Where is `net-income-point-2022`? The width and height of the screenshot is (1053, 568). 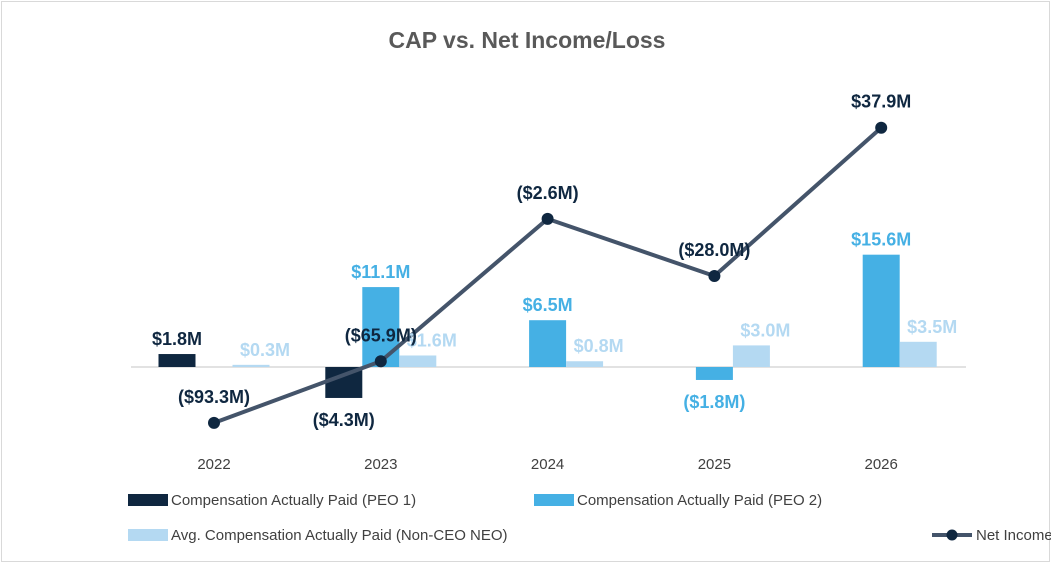 net-income-point-2022 is located at coordinates (214, 422).